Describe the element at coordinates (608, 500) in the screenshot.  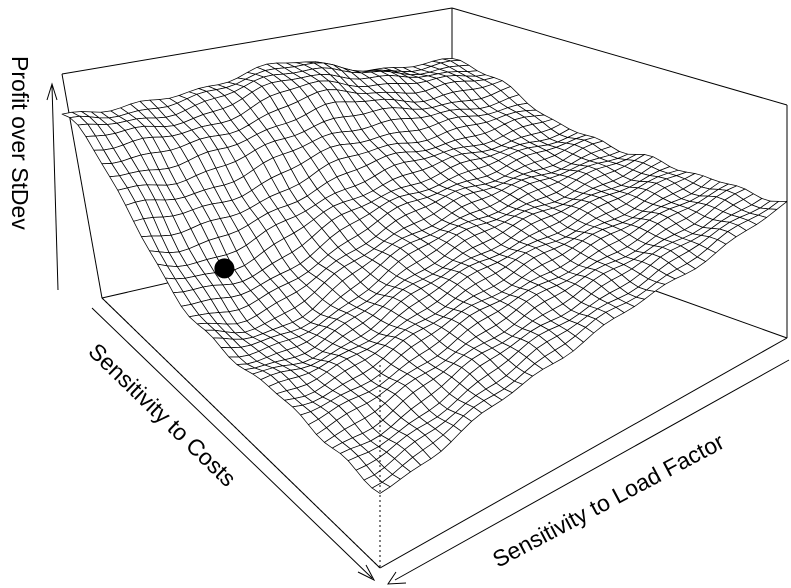
I see `y-axis-label: Sensitivity to Load Factor` at that location.